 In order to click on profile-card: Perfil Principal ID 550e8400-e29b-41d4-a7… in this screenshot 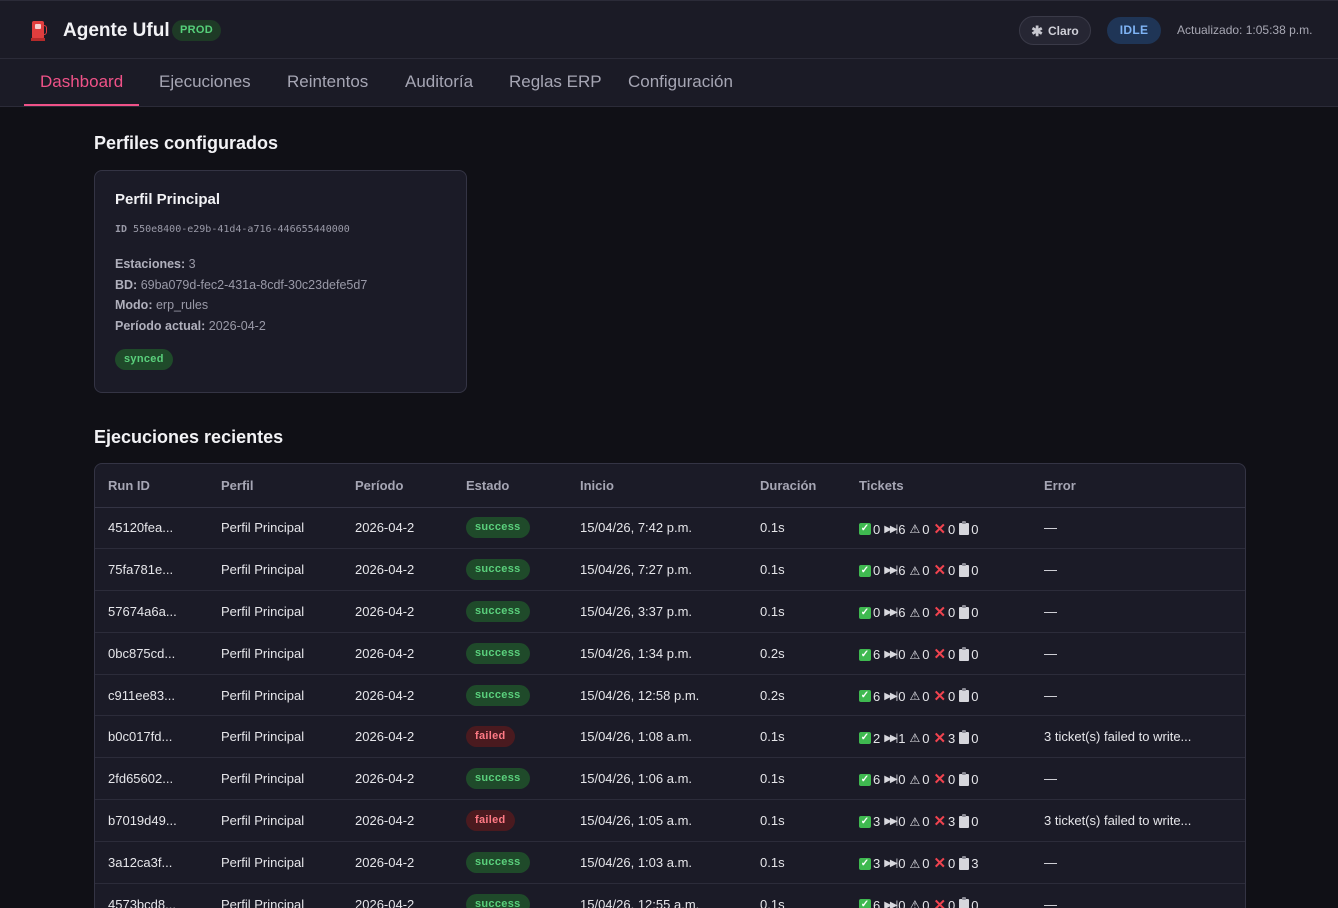, I will do `click(280, 281)`.